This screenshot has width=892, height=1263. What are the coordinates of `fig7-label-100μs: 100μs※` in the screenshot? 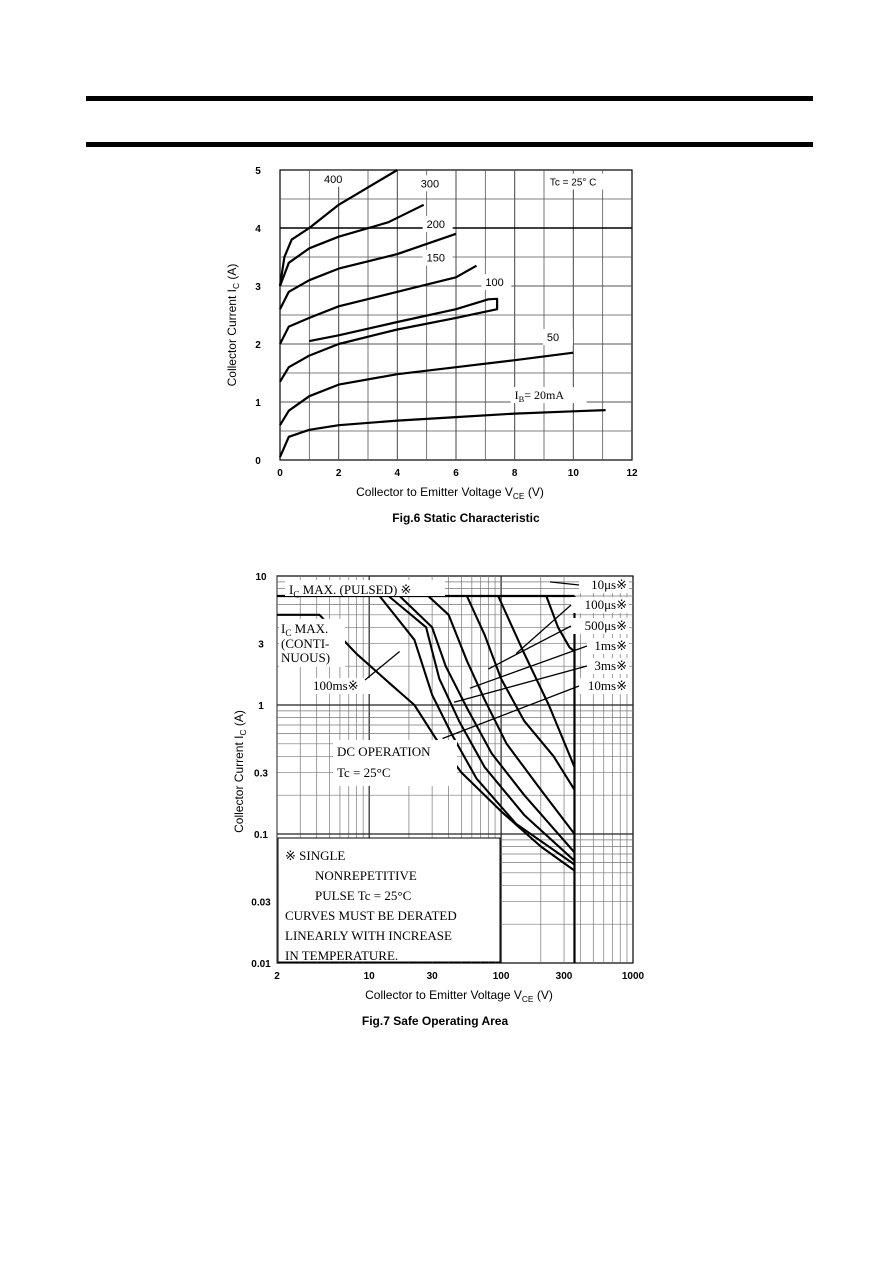 It's located at (606, 604).